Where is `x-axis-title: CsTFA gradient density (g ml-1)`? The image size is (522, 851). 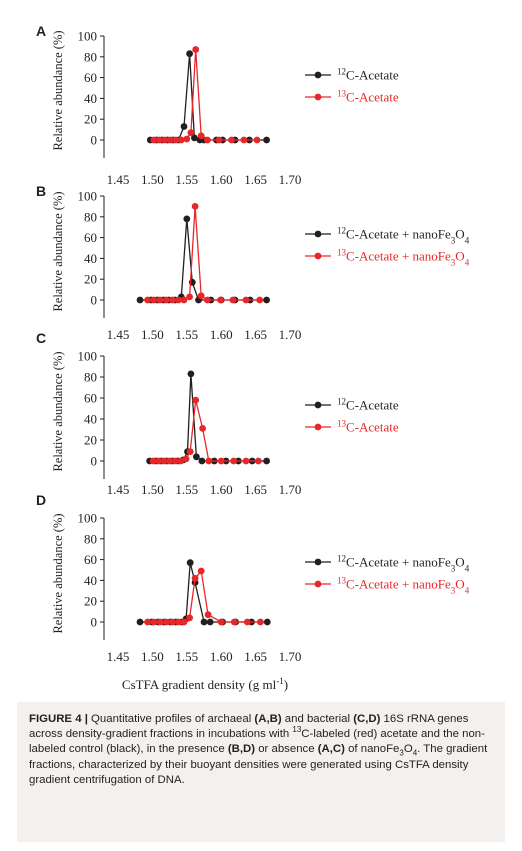
x-axis-title: CsTFA gradient density (g ml-1) is located at coordinates (205, 684).